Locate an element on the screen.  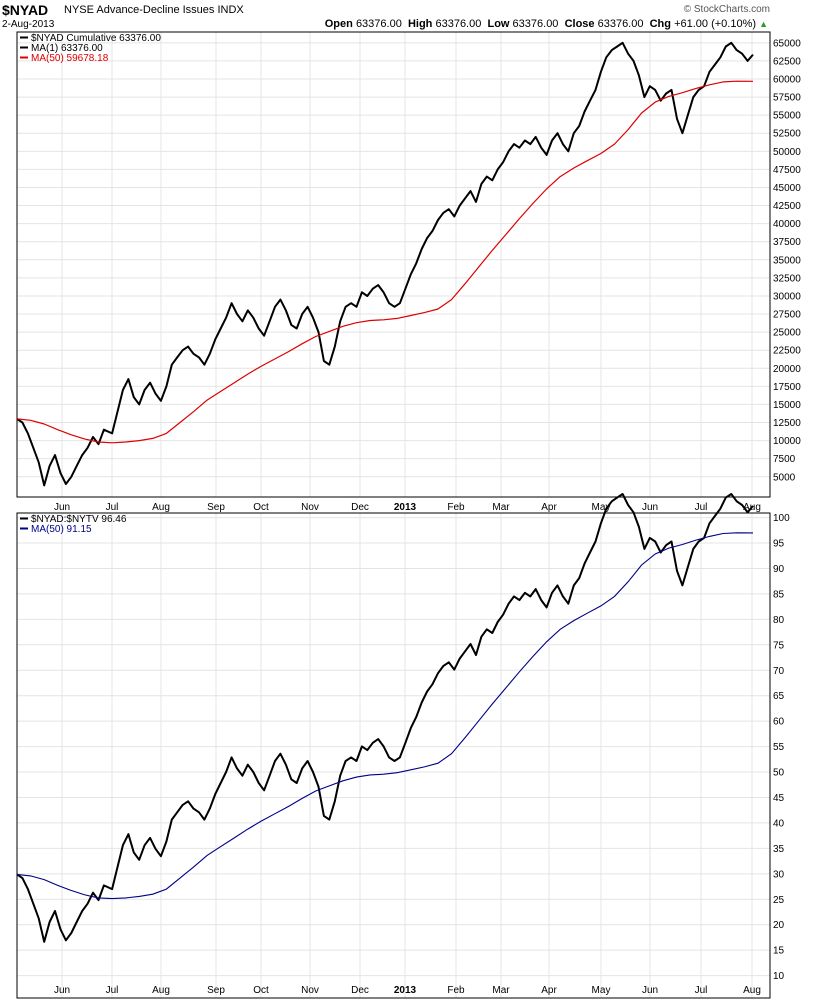
low-value: 63376.00 is located at coordinates (535, 24).